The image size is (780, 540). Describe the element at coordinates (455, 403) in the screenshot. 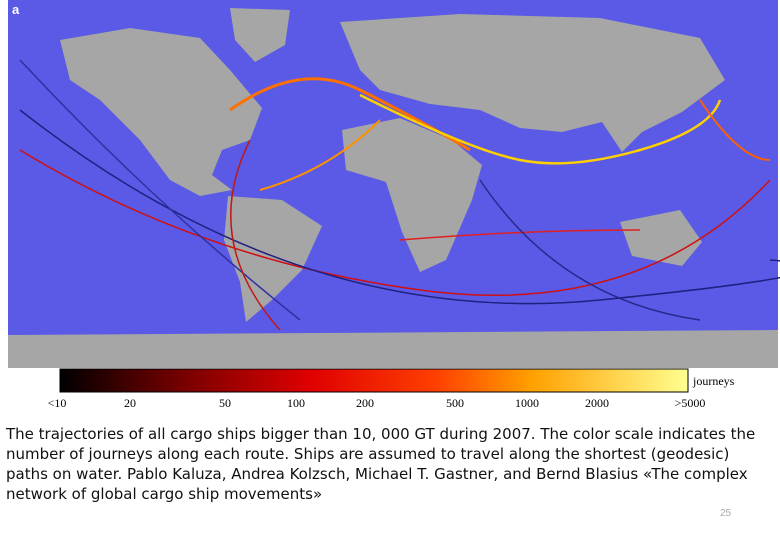

I see `colorbar-label: 500` at that location.